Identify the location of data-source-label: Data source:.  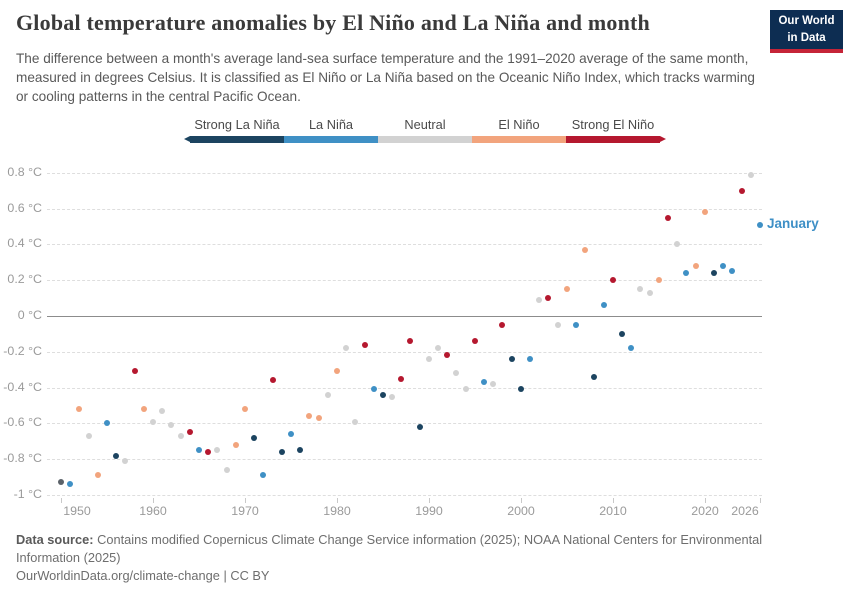
(55, 539).